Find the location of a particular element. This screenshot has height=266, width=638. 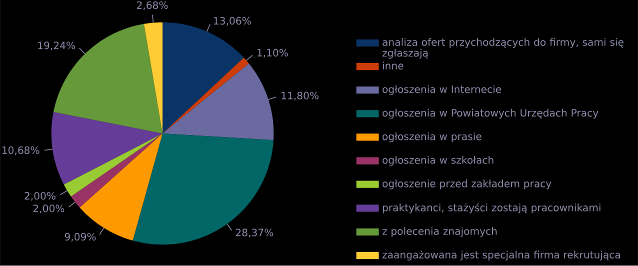

data-label: 9,09% is located at coordinates (80, 237).